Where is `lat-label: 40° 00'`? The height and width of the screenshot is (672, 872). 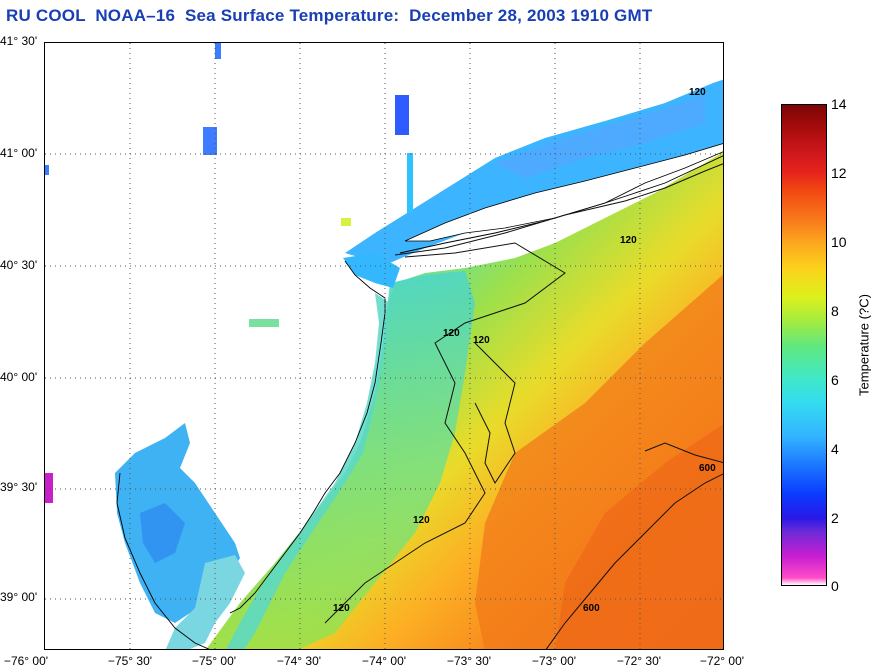 lat-label: 40° 00' is located at coordinates (19, 377).